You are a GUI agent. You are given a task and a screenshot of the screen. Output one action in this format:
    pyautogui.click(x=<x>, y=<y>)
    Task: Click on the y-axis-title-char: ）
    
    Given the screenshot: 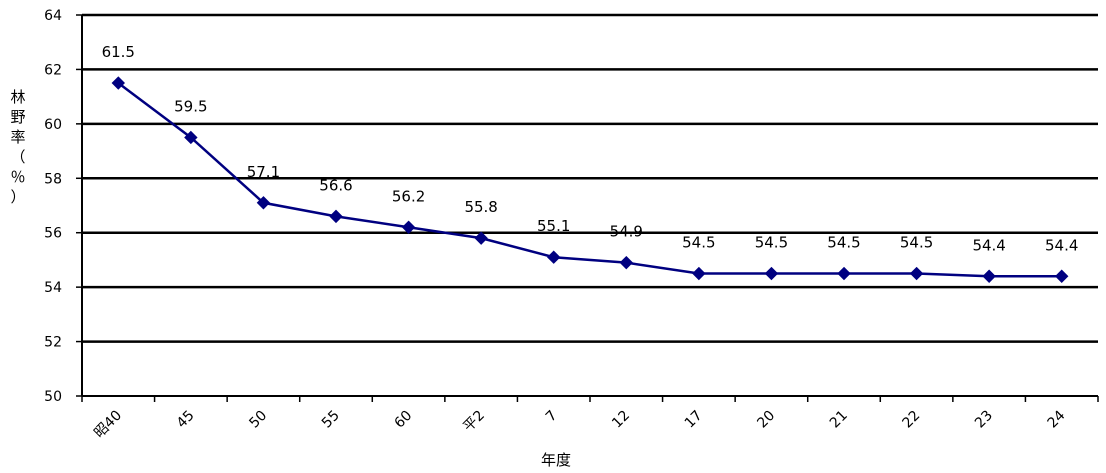 What is the action you would take?
    pyautogui.click(x=17, y=197)
    